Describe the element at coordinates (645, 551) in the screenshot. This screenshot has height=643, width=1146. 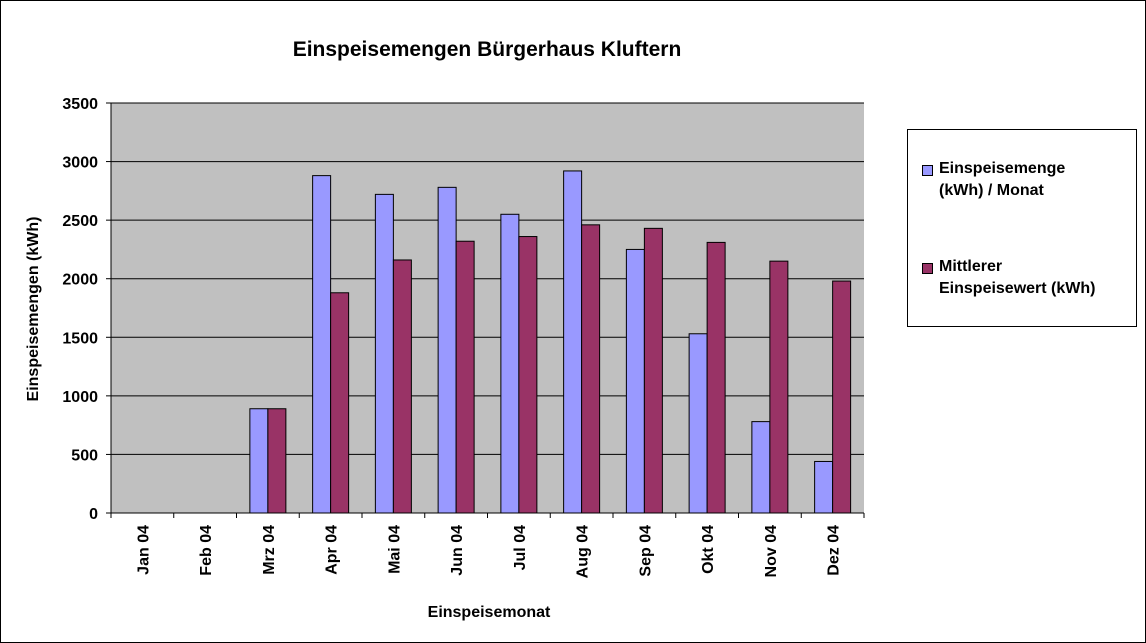
I see `x-tick-label: Sep 04` at that location.